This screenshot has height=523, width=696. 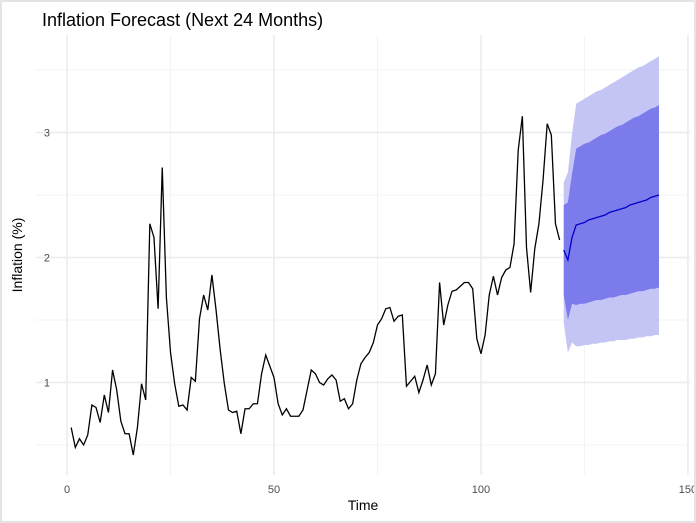 I want to click on x-tick-label: 50, so click(x=274, y=490).